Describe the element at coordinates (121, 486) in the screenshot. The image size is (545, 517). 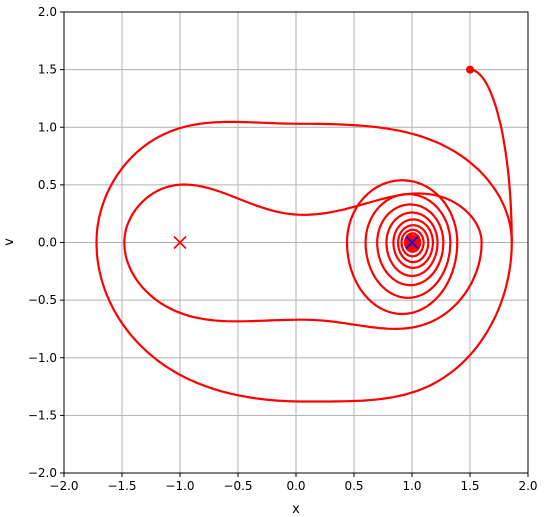
I see `x-tick-label: −1.5` at that location.